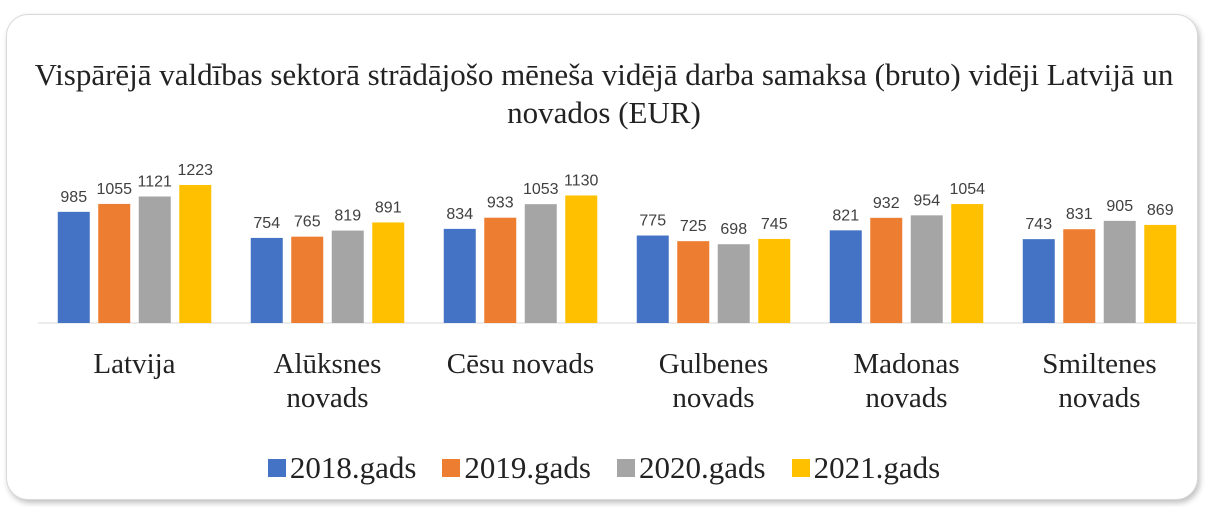 The width and height of the screenshot is (1208, 507). Describe the element at coordinates (1038, 224) in the screenshot. I see `data-label: 743` at that location.